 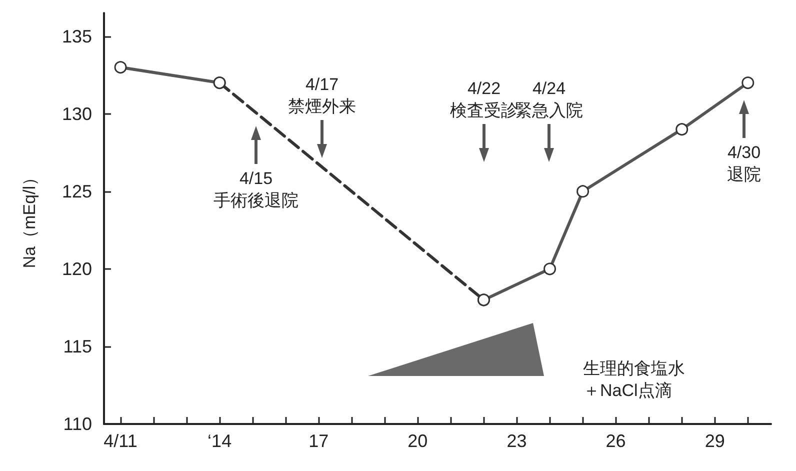 What do you see at coordinates (549, 99) in the screenshot?
I see `annotation: 4/24 緊急入院` at bounding box center [549, 99].